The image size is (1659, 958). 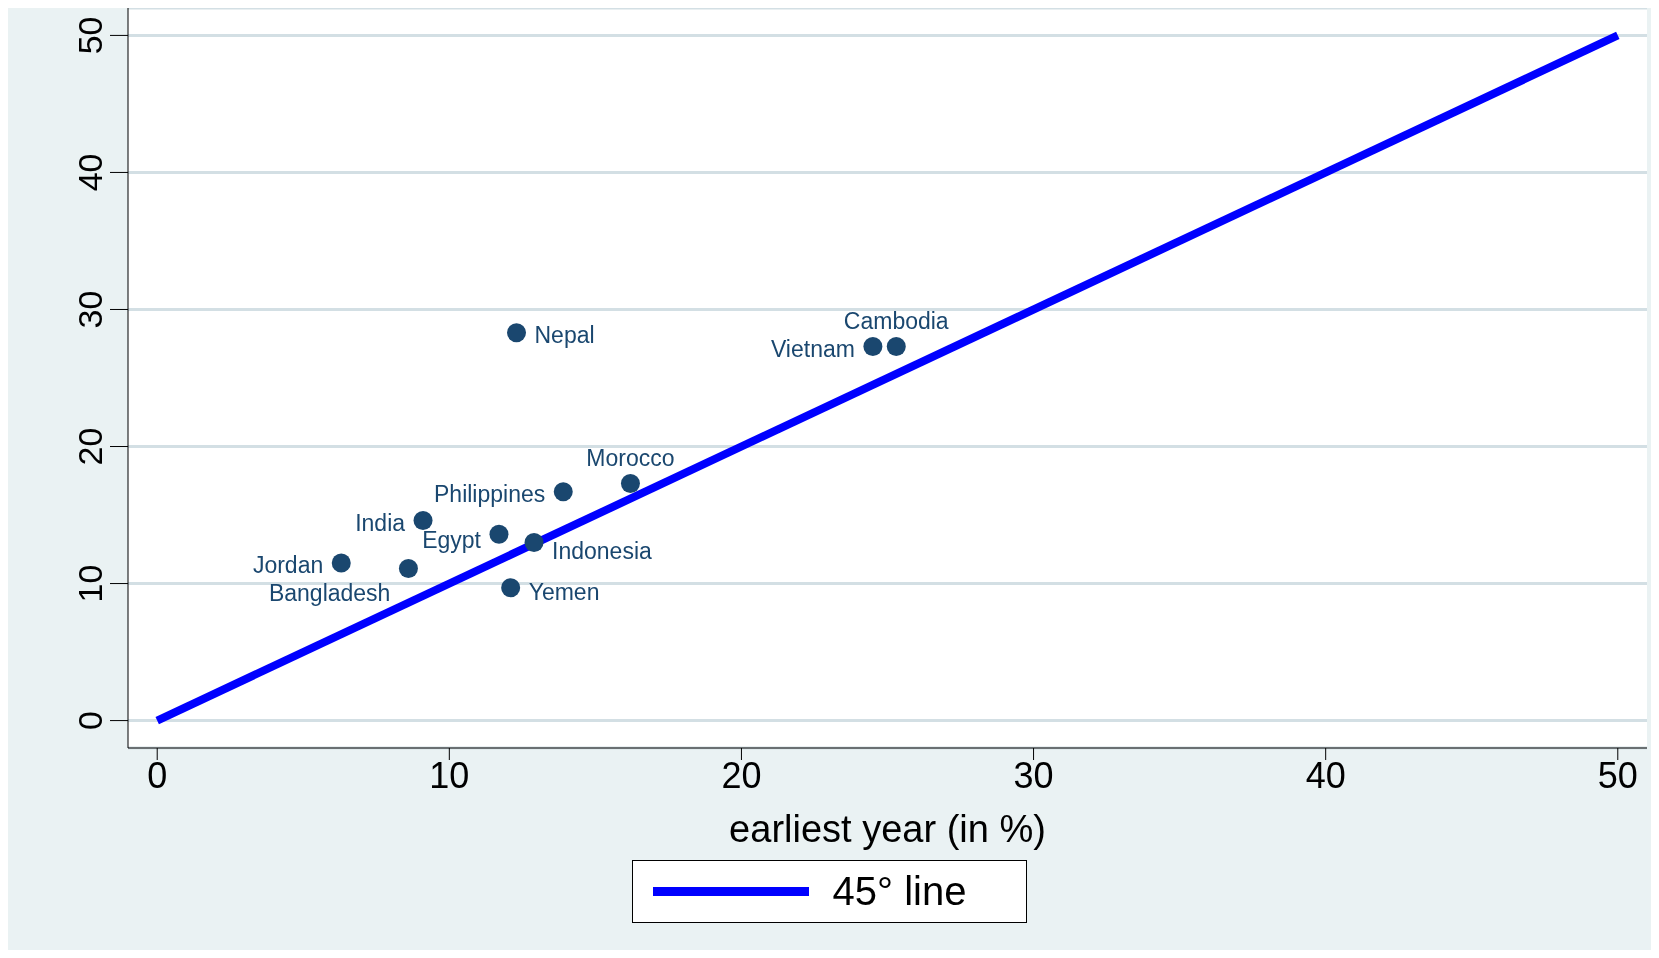 I want to click on y-tick-label: 50, so click(x=90, y=35).